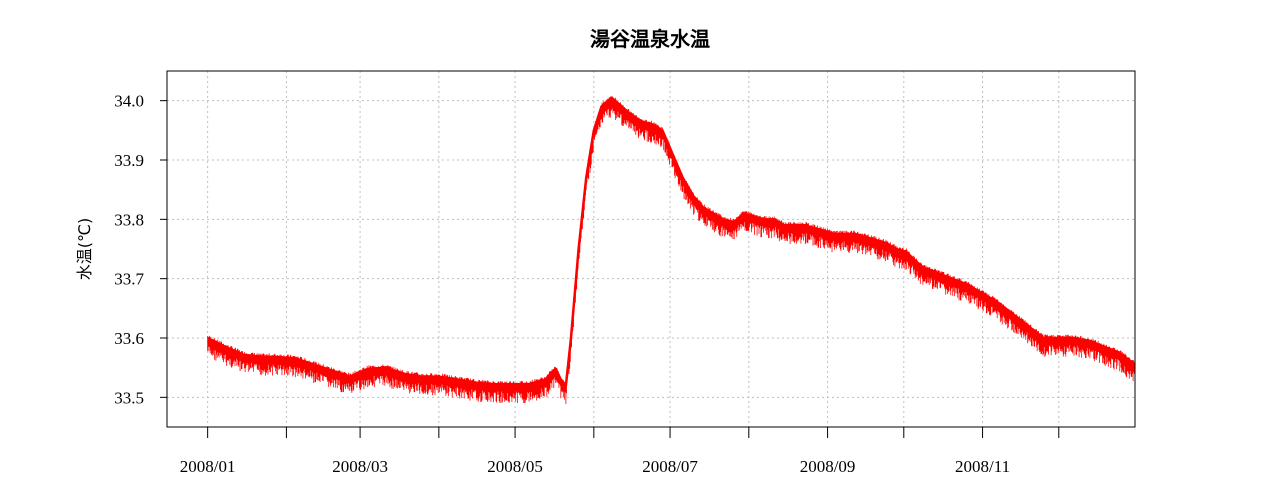 The height and width of the screenshot is (500, 1280). I want to click on y-tick-label: 33.9, so click(129, 160).